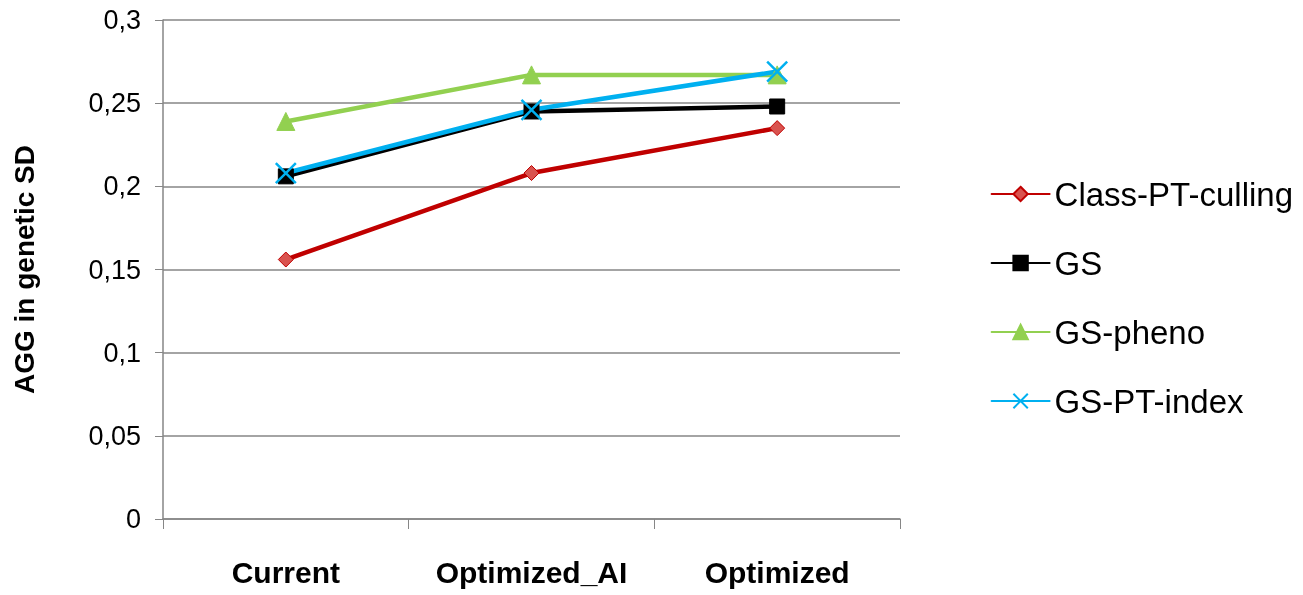 The width and height of the screenshot is (1303, 595). What do you see at coordinates (122, 352) in the screenshot?
I see `y-tick-label: 0,1` at bounding box center [122, 352].